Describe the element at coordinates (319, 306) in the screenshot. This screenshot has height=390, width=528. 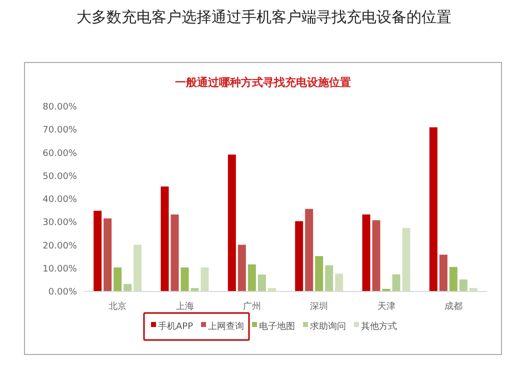
I see `x-tick-label: 深圳` at that location.